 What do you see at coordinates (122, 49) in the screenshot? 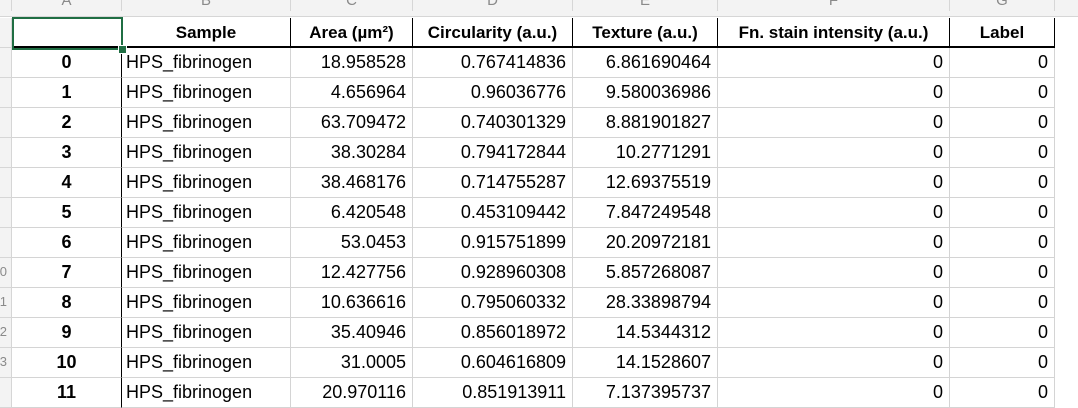
I see `fill-handle` at bounding box center [122, 49].